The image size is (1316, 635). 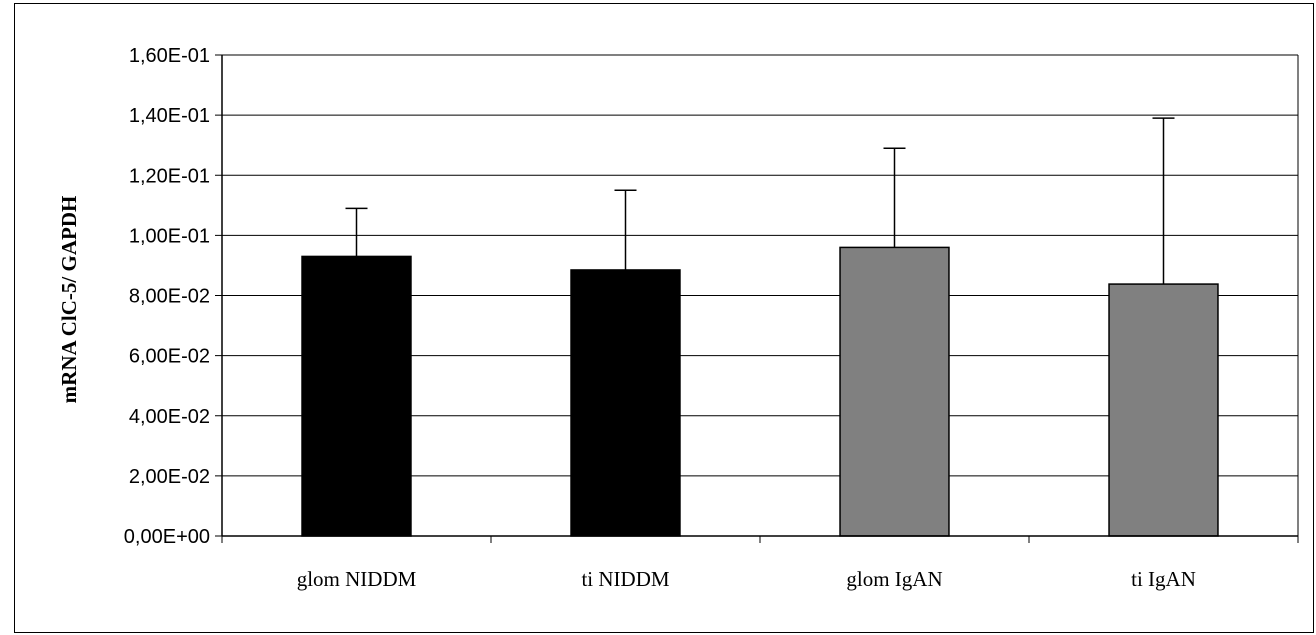 What do you see at coordinates (746, 579) in the screenshot?
I see `x-category-labels: glom NIDDM ti NIDDM glom IgAN ti IgAN` at bounding box center [746, 579].